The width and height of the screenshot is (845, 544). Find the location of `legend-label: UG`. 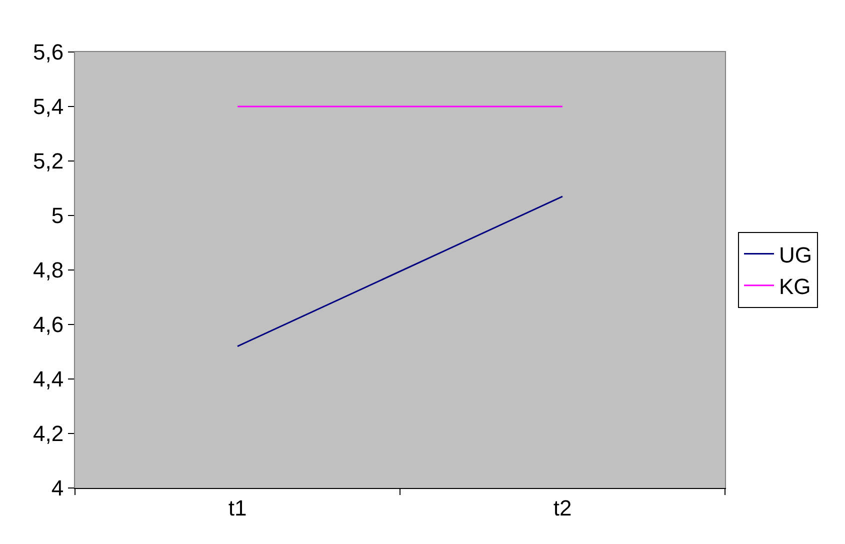

legend-label: UG is located at coordinates (795, 255).